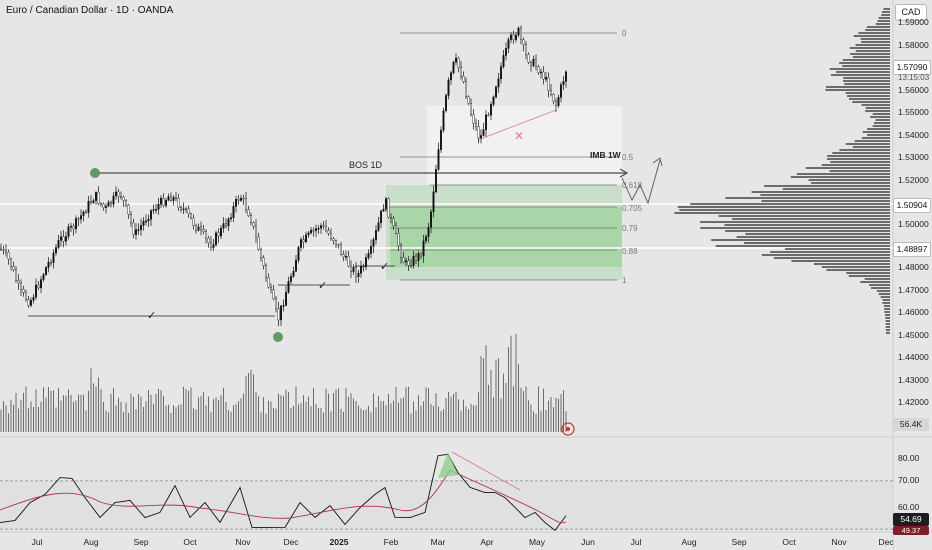 This screenshot has width=932, height=550. Describe the element at coordinates (537, 542) in the screenshot. I see `time-axis-label: May` at that location.